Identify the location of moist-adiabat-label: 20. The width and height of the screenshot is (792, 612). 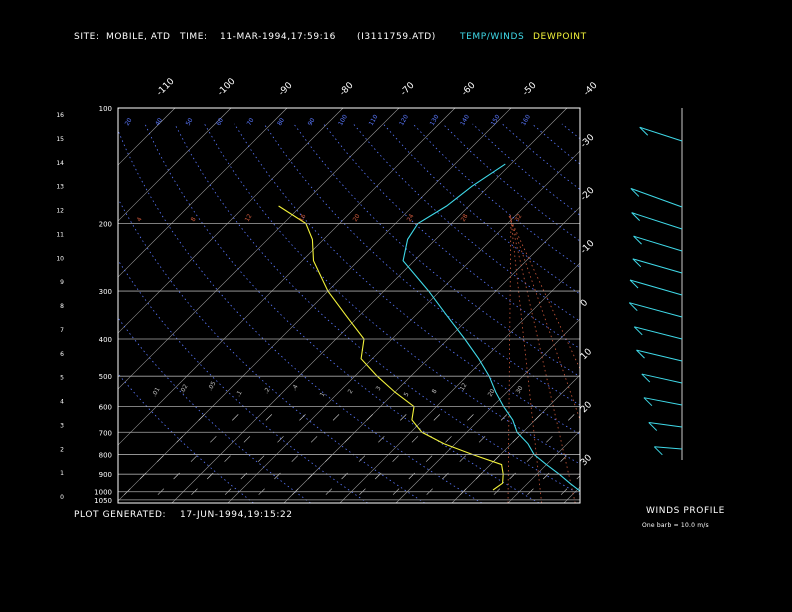
(357, 218).